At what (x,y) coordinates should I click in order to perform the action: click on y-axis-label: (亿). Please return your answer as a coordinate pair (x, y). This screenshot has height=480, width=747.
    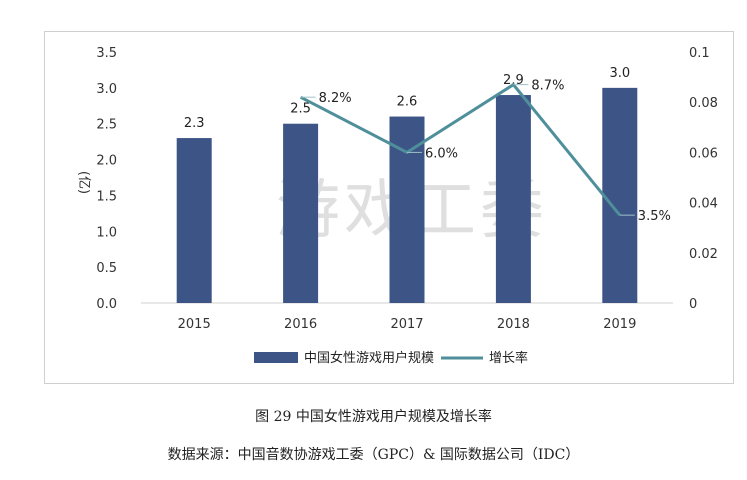
    Looking at the image, I should click on (83, 182).